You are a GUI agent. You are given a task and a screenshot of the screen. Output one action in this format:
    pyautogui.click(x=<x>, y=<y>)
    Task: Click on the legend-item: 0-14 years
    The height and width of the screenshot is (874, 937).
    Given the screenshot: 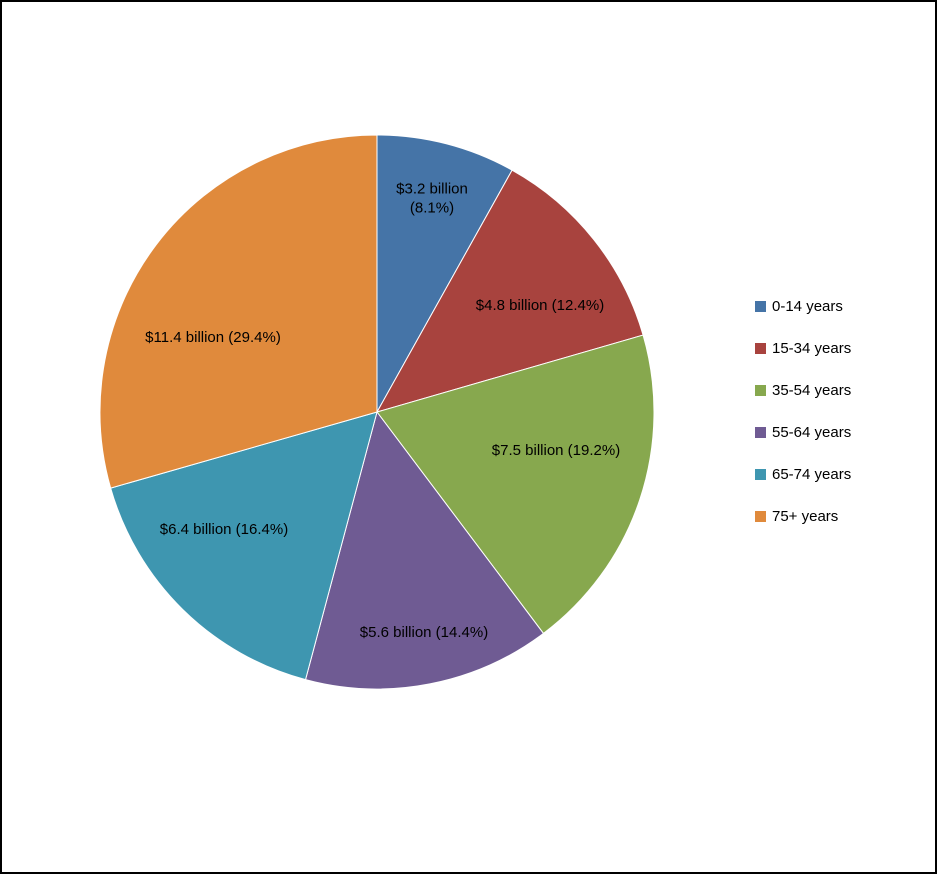 What is the action you would take?
    pyautogui.click(x=803, y=306)
    